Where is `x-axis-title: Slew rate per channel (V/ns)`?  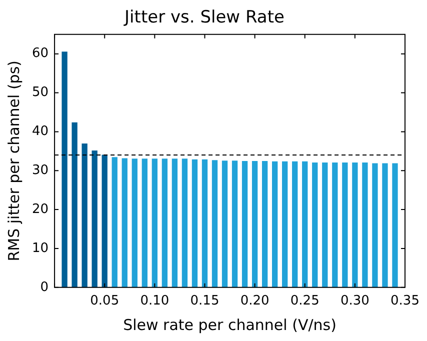 x-axis-title: Slew rate per channel (V/ns) is located at coordinates (229, 325).